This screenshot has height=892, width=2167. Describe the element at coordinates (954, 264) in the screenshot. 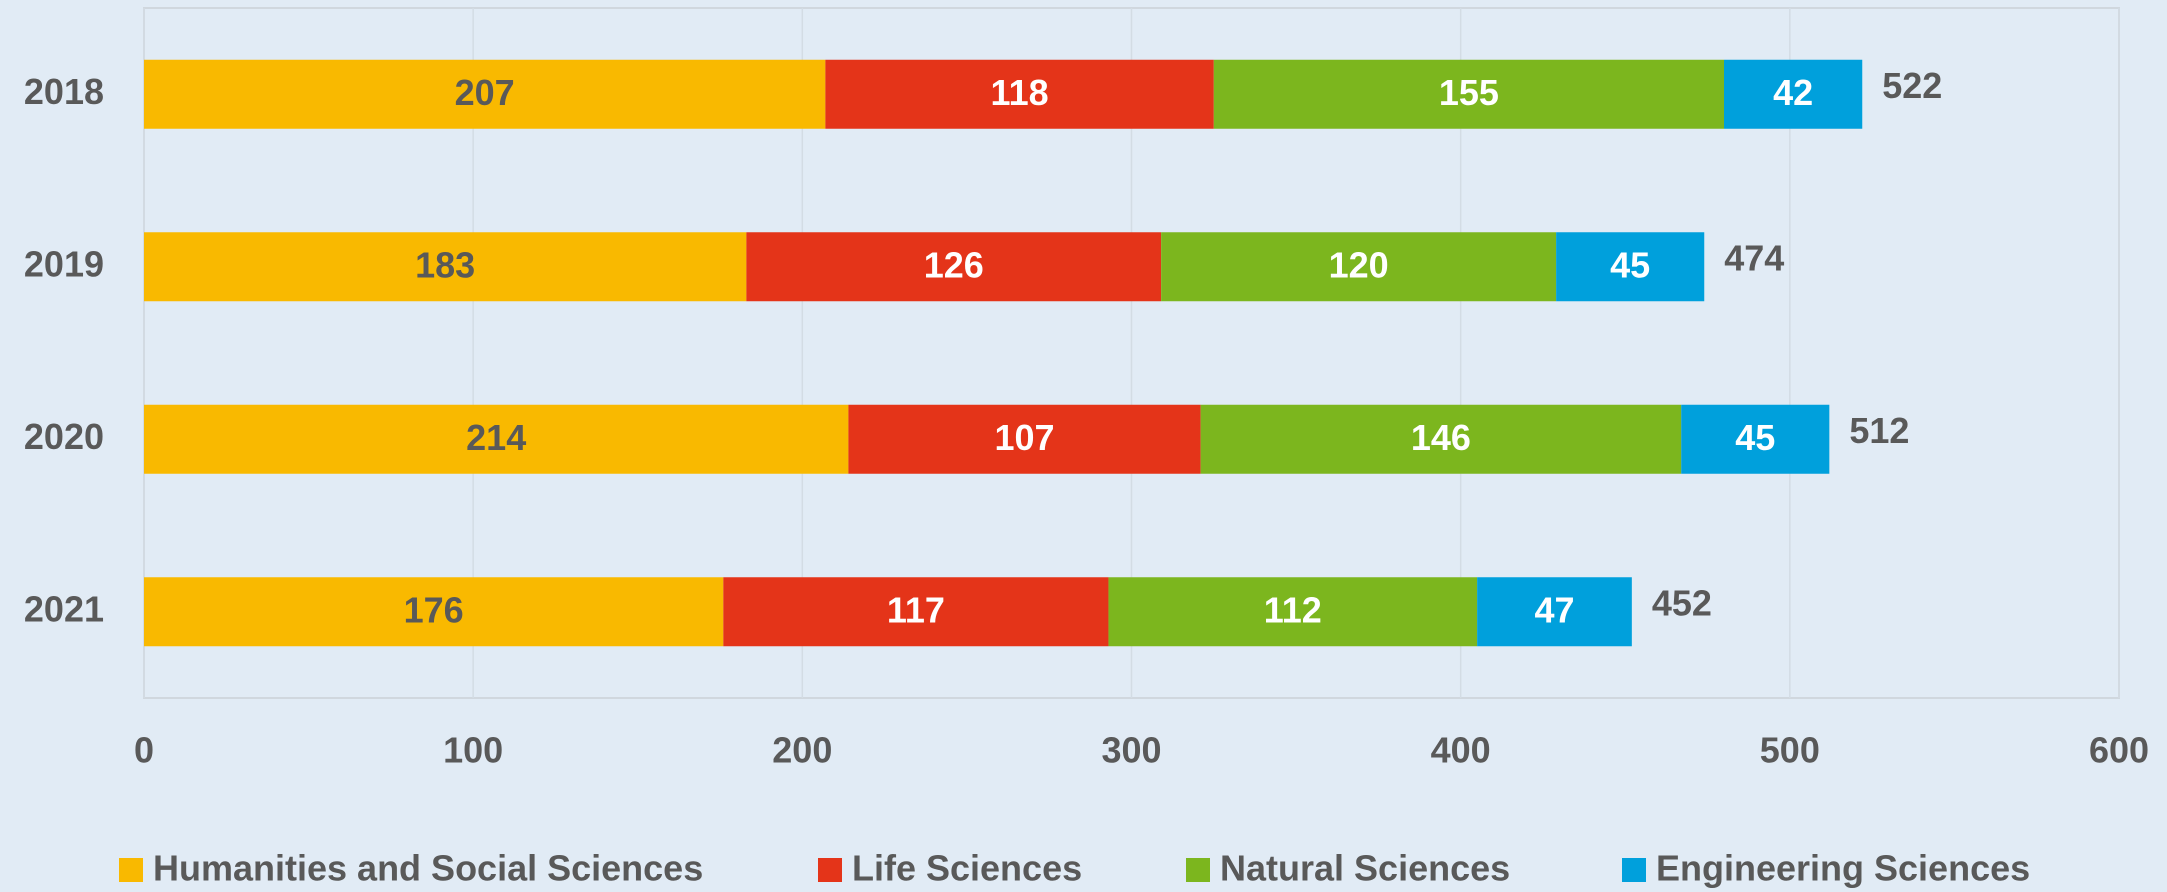

I see `data-label: 126` at that location.